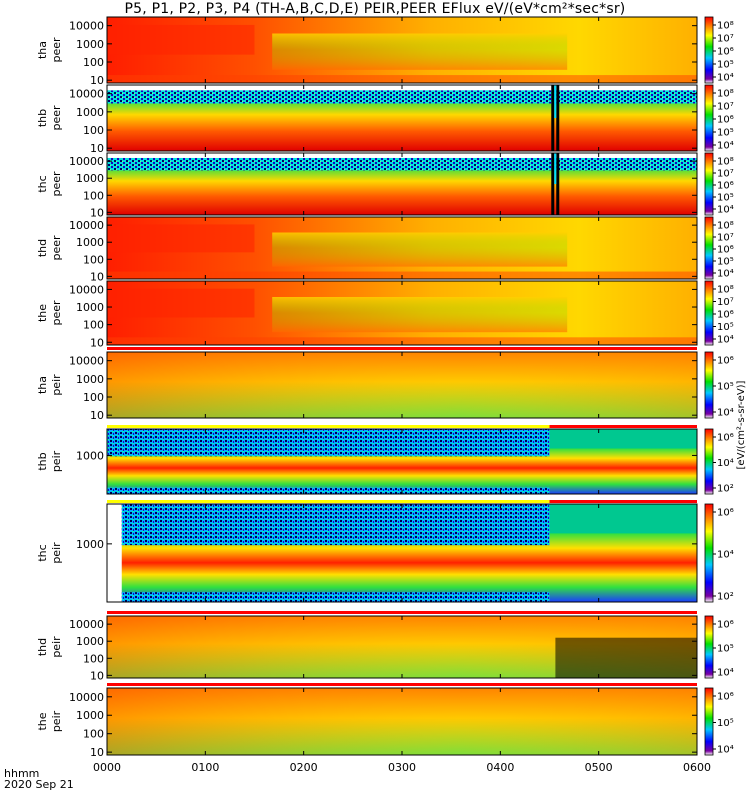 This screenshot has width=750, height=800. Describe the element at coordinates (420, 315) in the screenshot. I see `heatmap-overlay` at that location.